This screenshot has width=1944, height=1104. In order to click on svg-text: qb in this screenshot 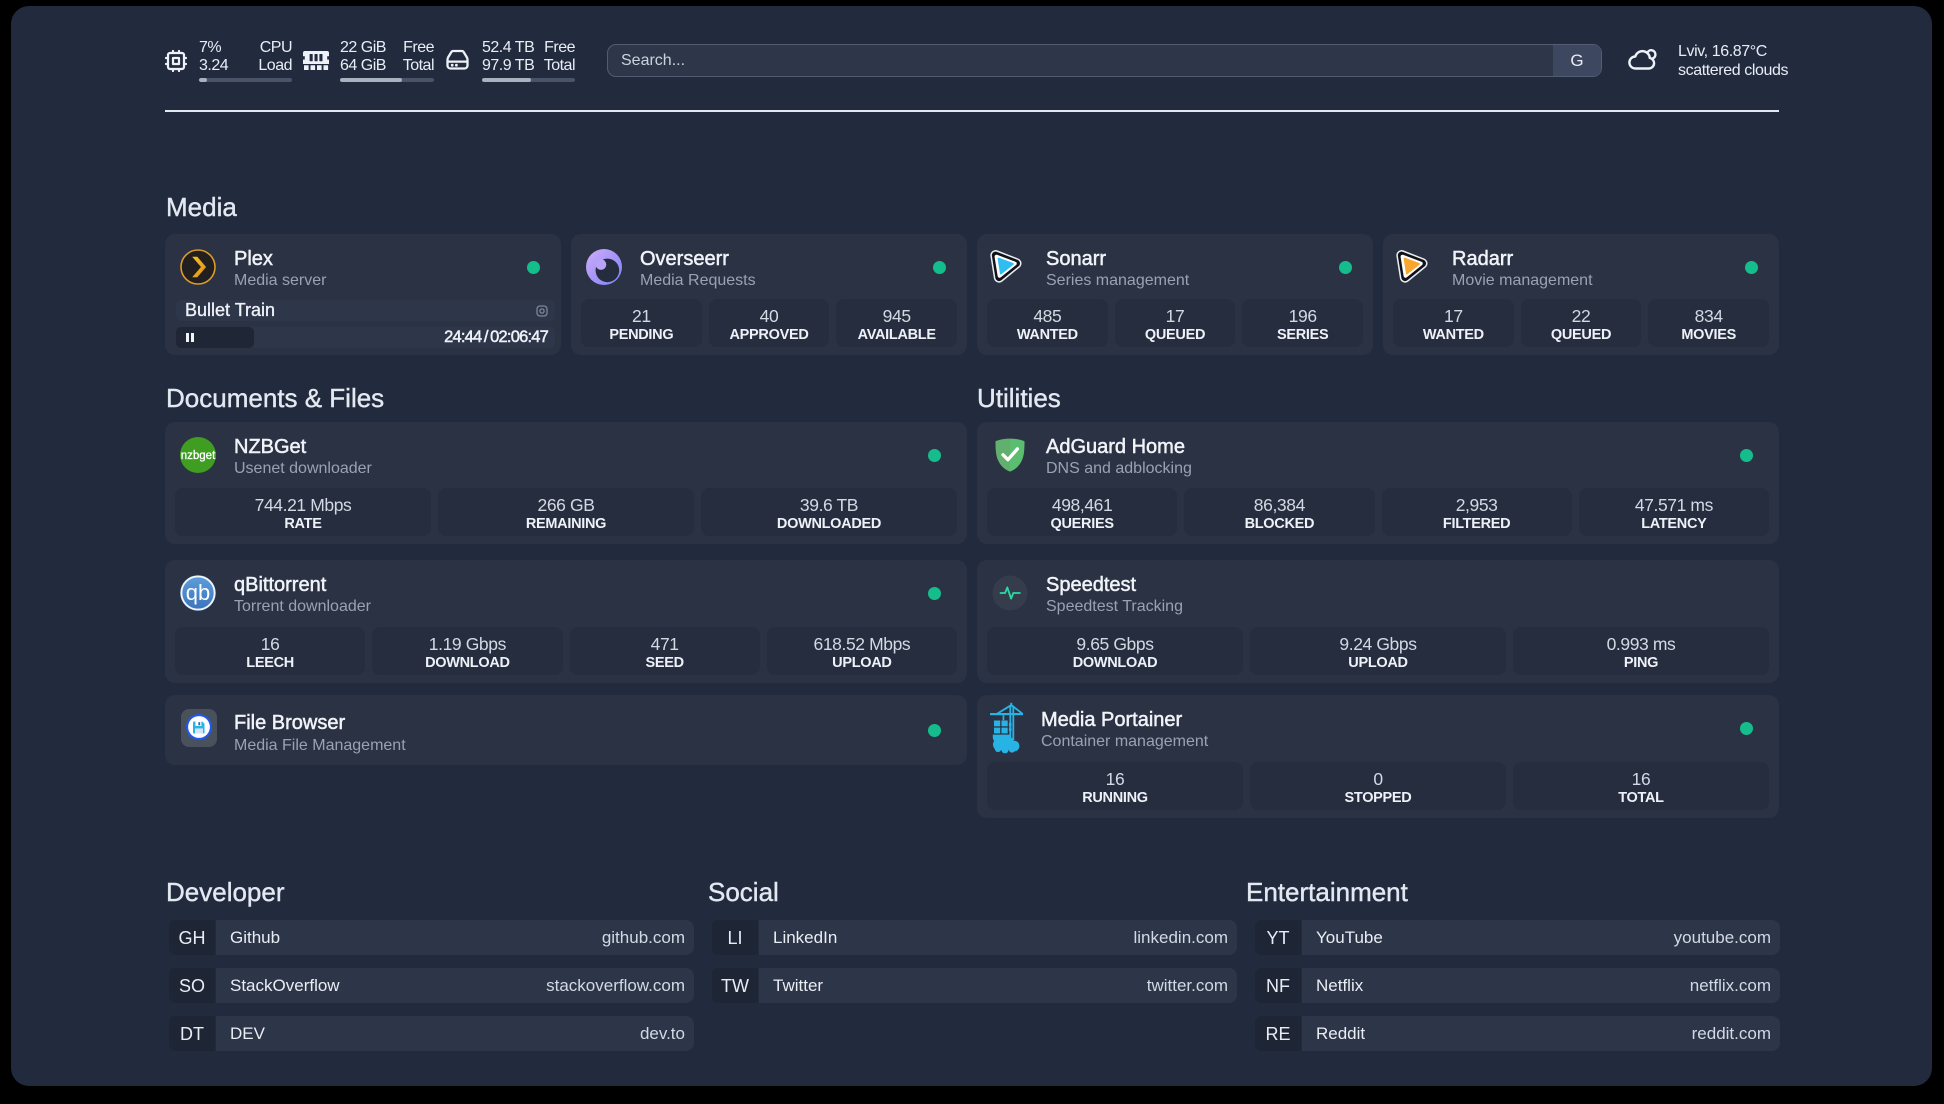, I will do `click(198, 592)`.